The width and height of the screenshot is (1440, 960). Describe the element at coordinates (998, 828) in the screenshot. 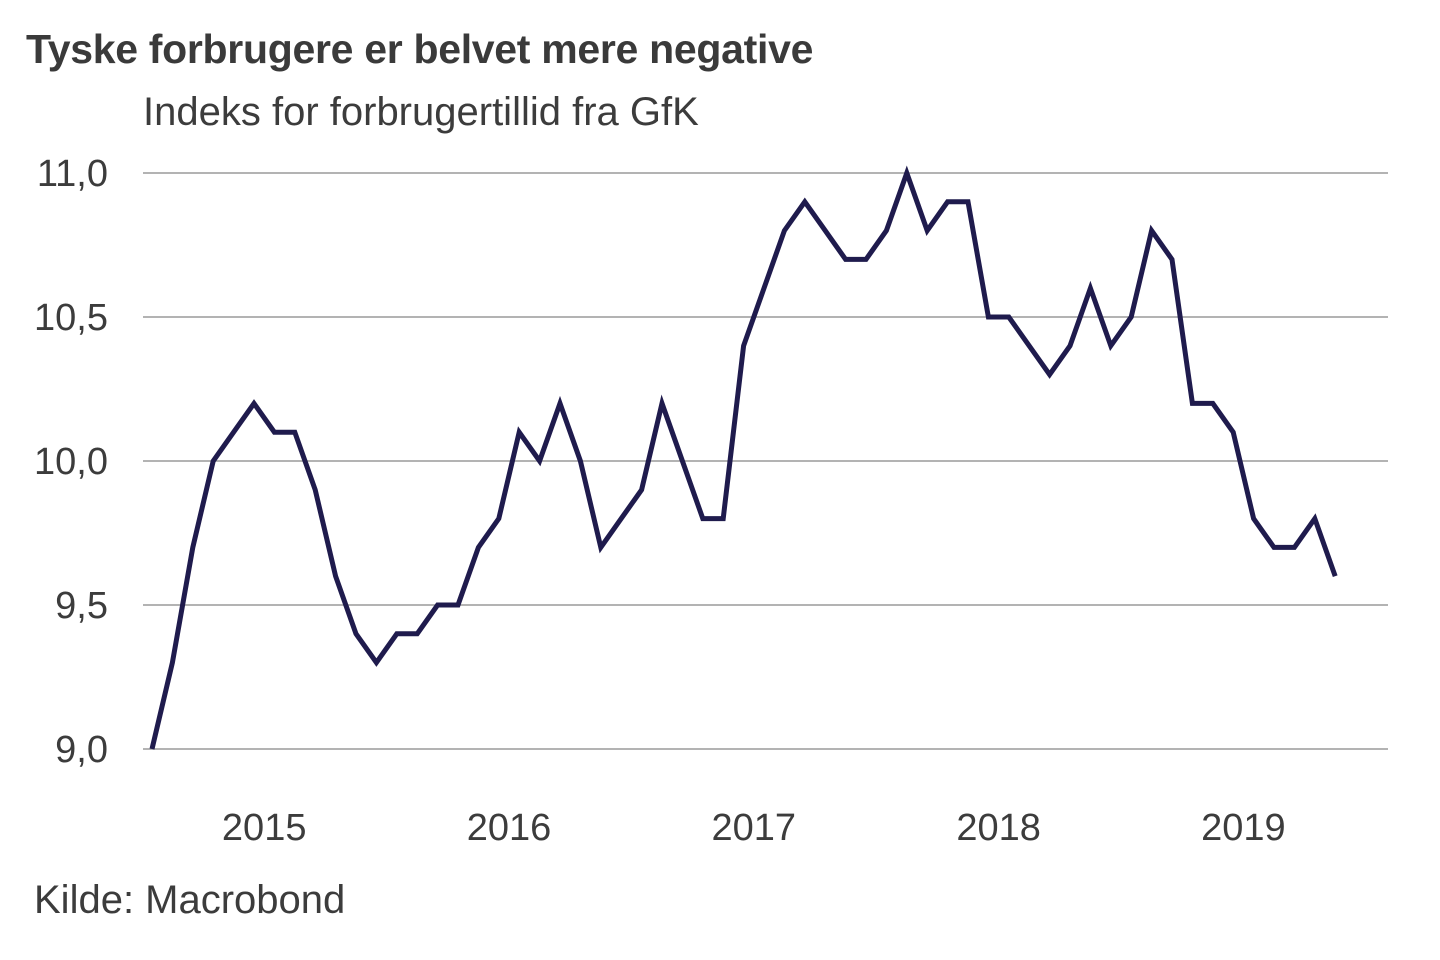

I see `x-tick-label: 2018` at that location.